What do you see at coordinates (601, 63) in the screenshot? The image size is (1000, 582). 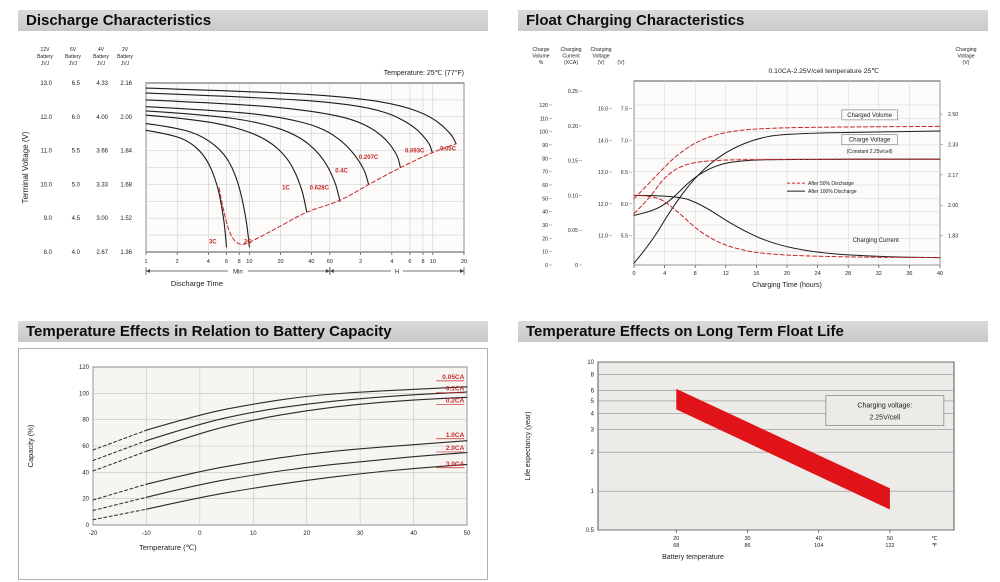 I see `svg-text: (V)` at bounding box center [601, 63].